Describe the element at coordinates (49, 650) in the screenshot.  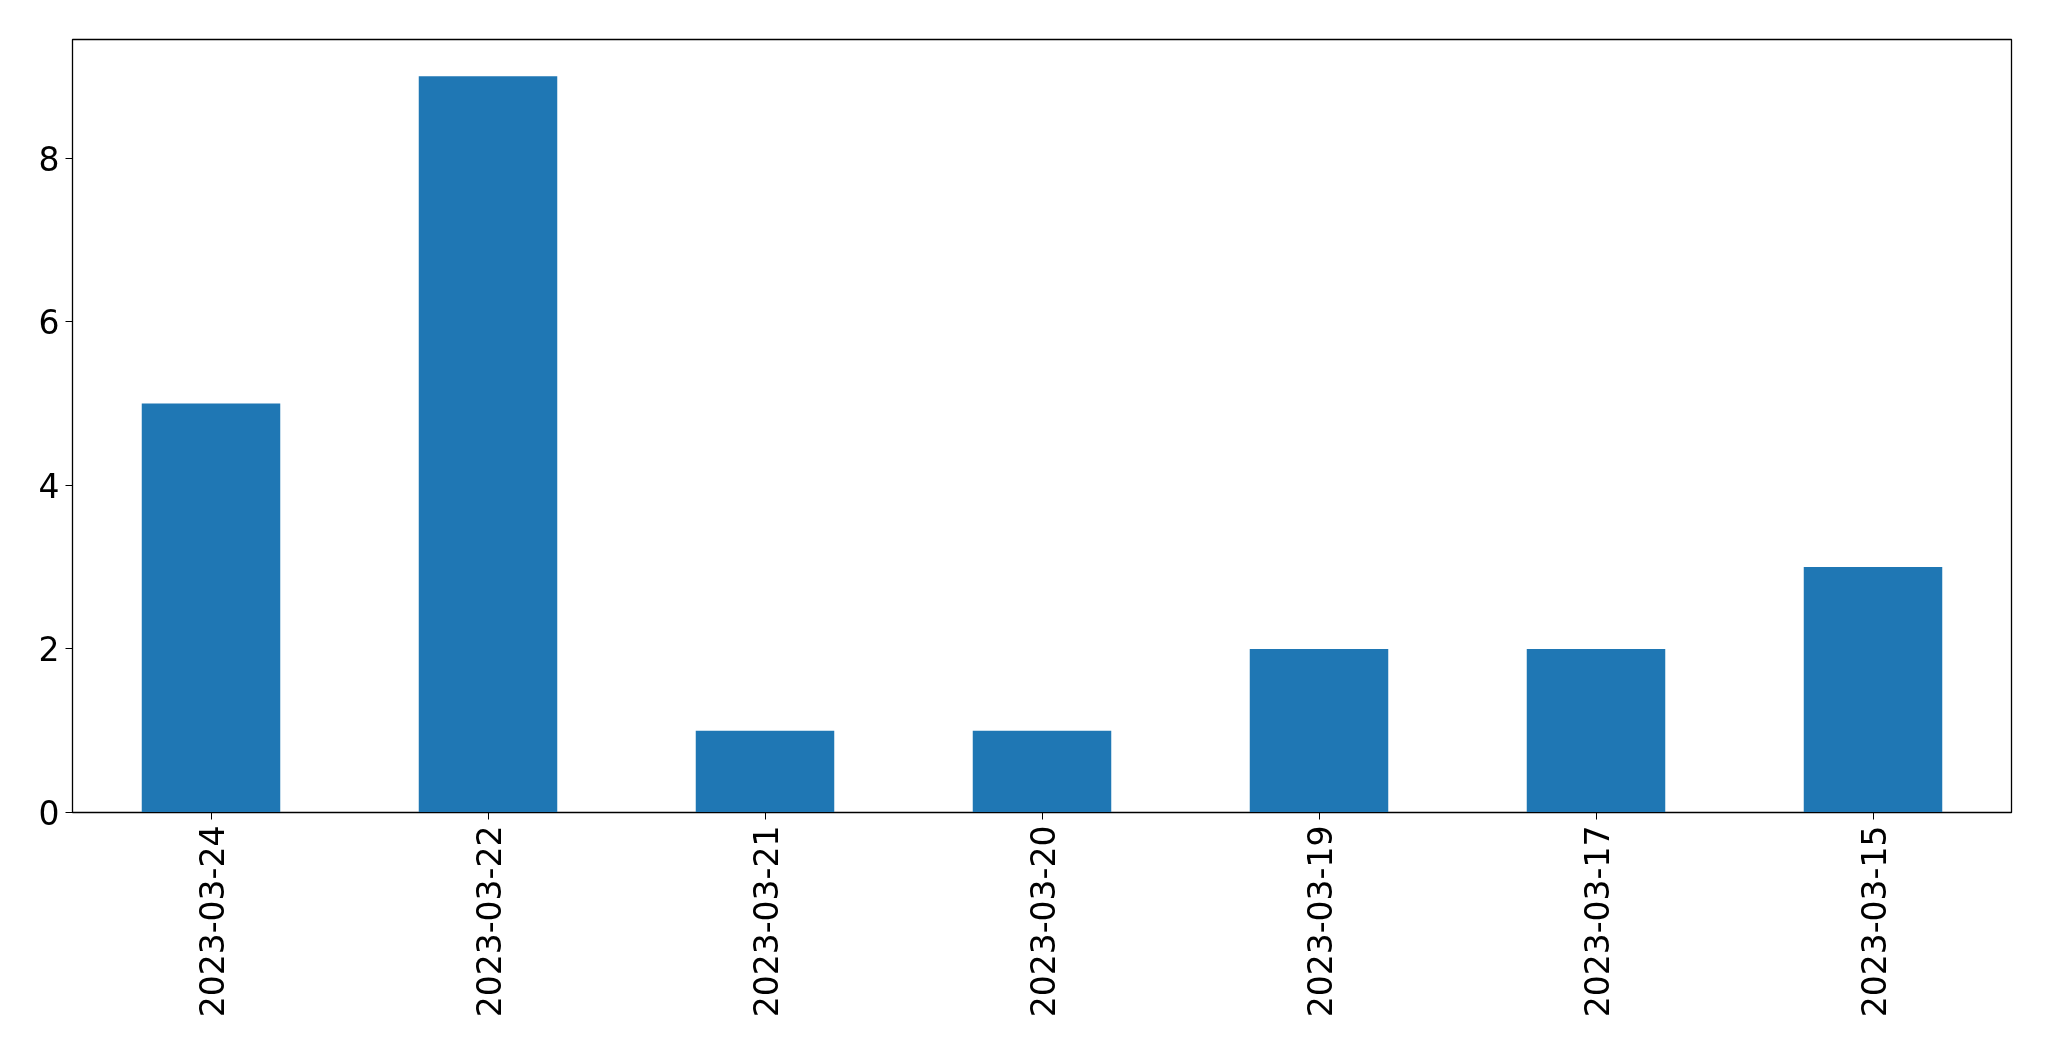
I see `y-tick-label: 2` at that location.